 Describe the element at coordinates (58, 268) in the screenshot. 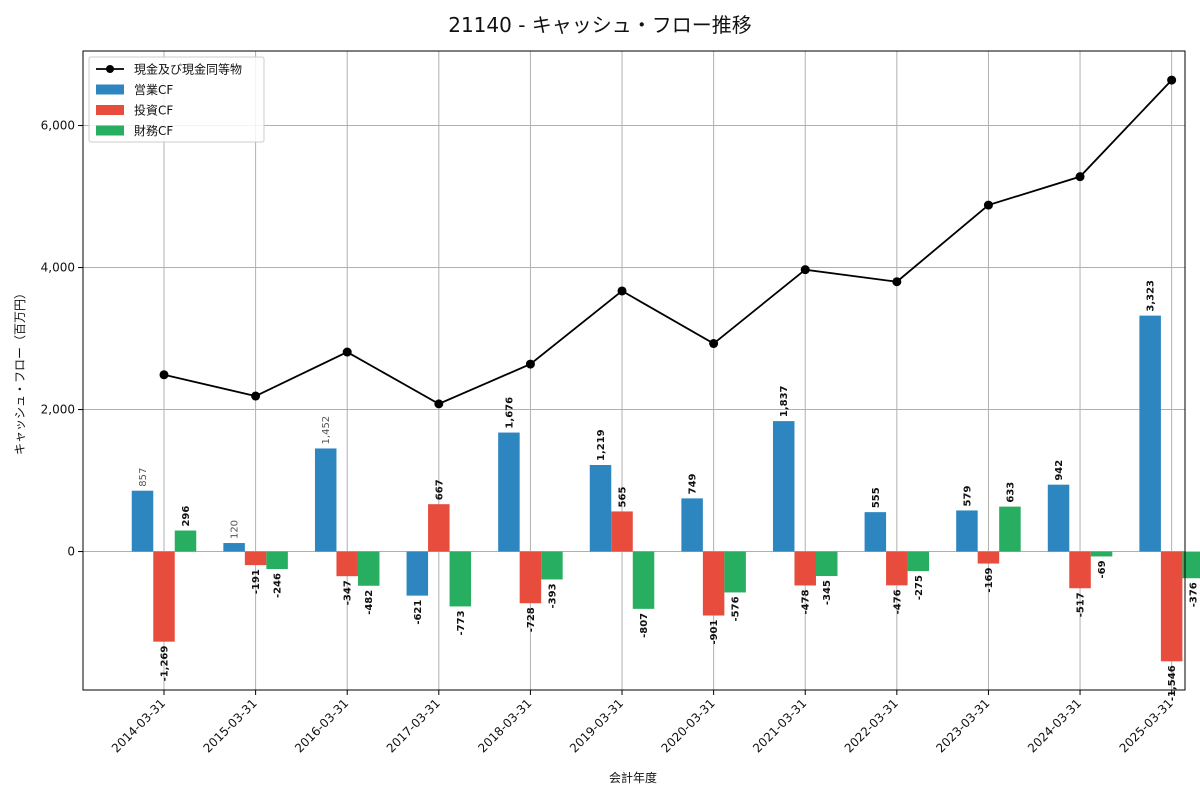

I see `y-tick-label: 4,000` at that location.